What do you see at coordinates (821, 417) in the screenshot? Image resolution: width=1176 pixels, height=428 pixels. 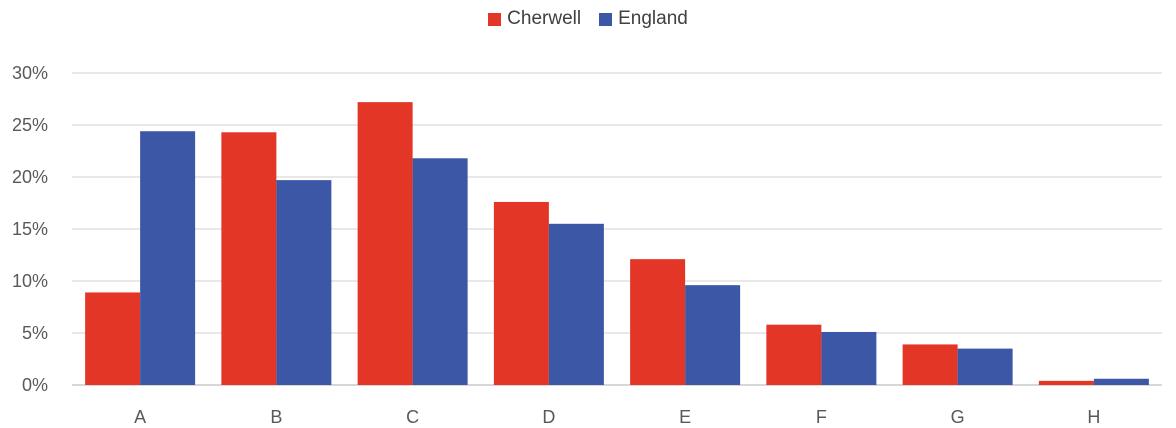 I see `x-tick-label: F` at bounding box center [821, 417].